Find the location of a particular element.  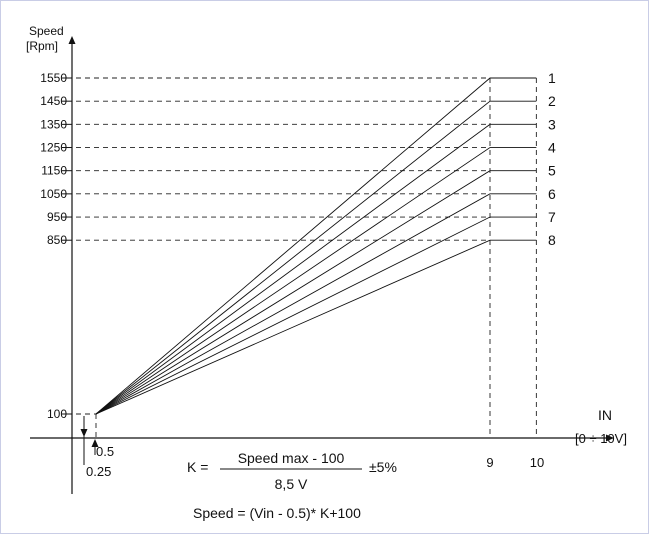

y-tick-1450: 1450 is located at coordinates (53, 101).